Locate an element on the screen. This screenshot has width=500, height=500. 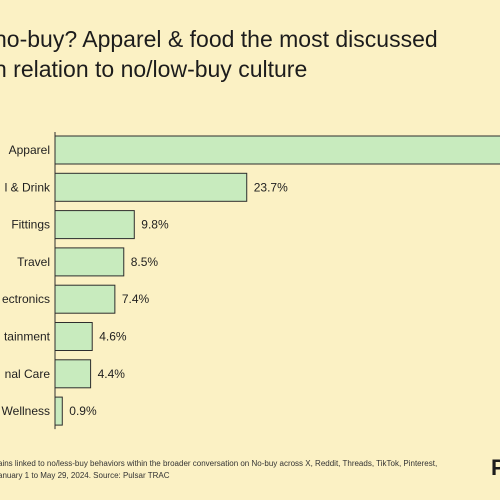
value-label-6: 4.4% is located at coordinates (112, 374).